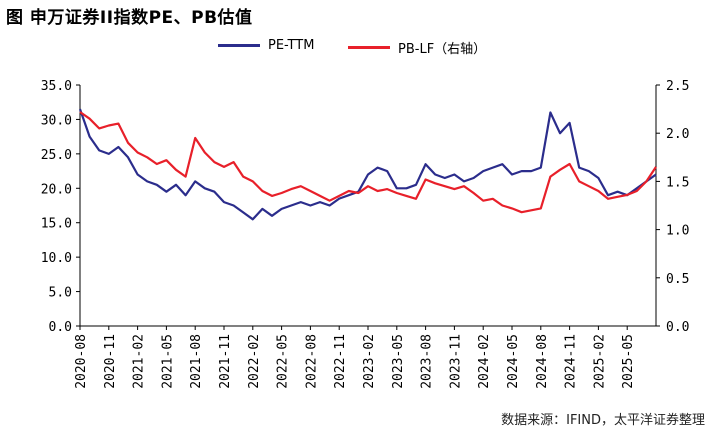  I want to click on y-right-tick-label: 0.0, so click(677, 327).